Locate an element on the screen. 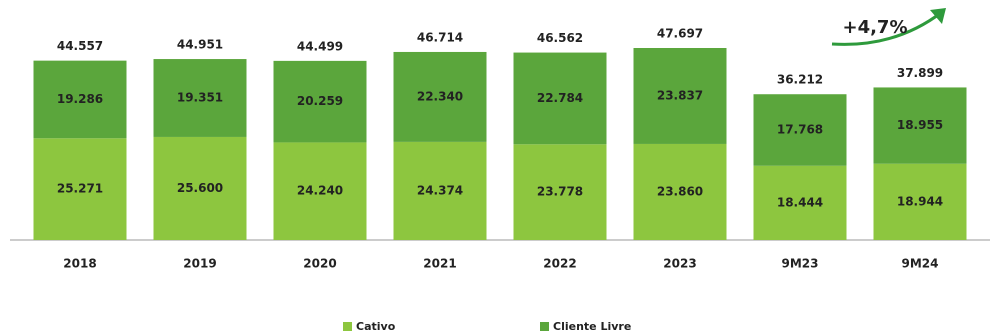  segment-label: 20.259 is located at coordinates (320, 101).